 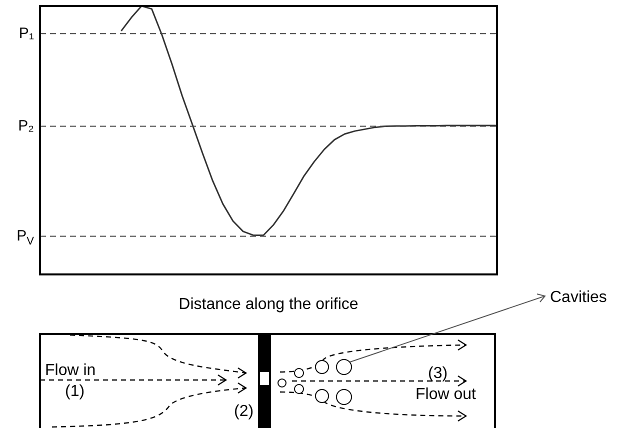 What do you see at coordinates (26, 125) in the screenshot?
I see `ref-line-label: P₂` at bounding box center [26, 125].